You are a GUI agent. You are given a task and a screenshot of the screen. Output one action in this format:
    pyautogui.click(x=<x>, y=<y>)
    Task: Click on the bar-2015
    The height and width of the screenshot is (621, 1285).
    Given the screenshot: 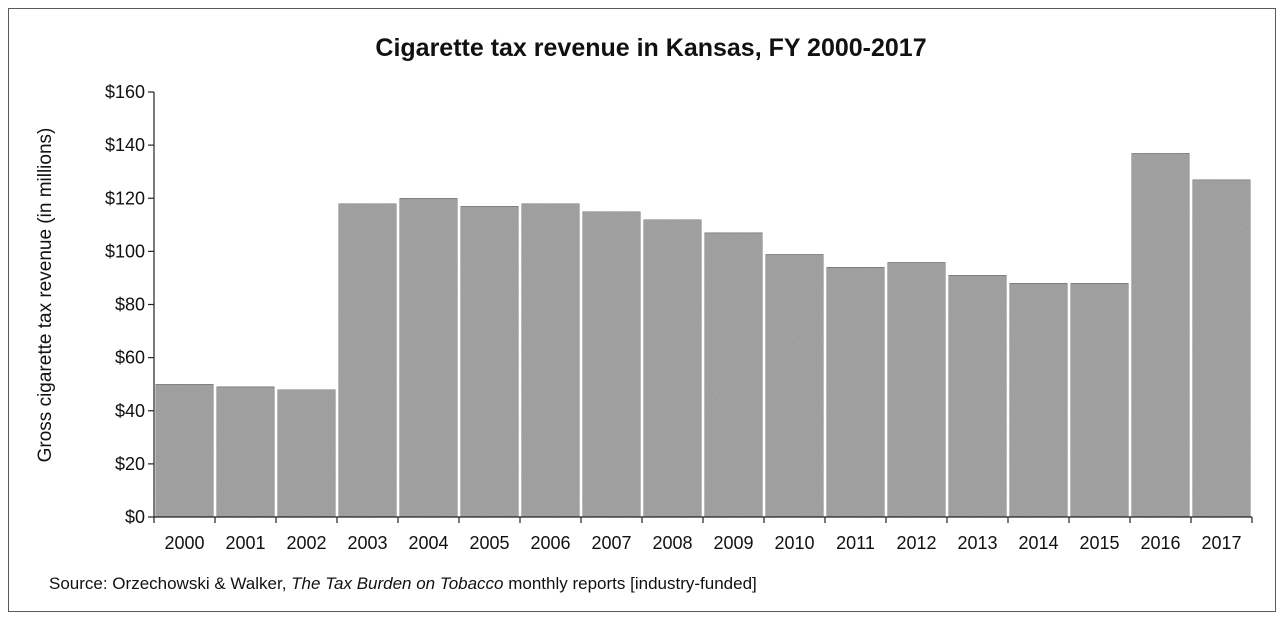 What is the action you would take?
    pyautogui.click(x=1099, y=400)
    